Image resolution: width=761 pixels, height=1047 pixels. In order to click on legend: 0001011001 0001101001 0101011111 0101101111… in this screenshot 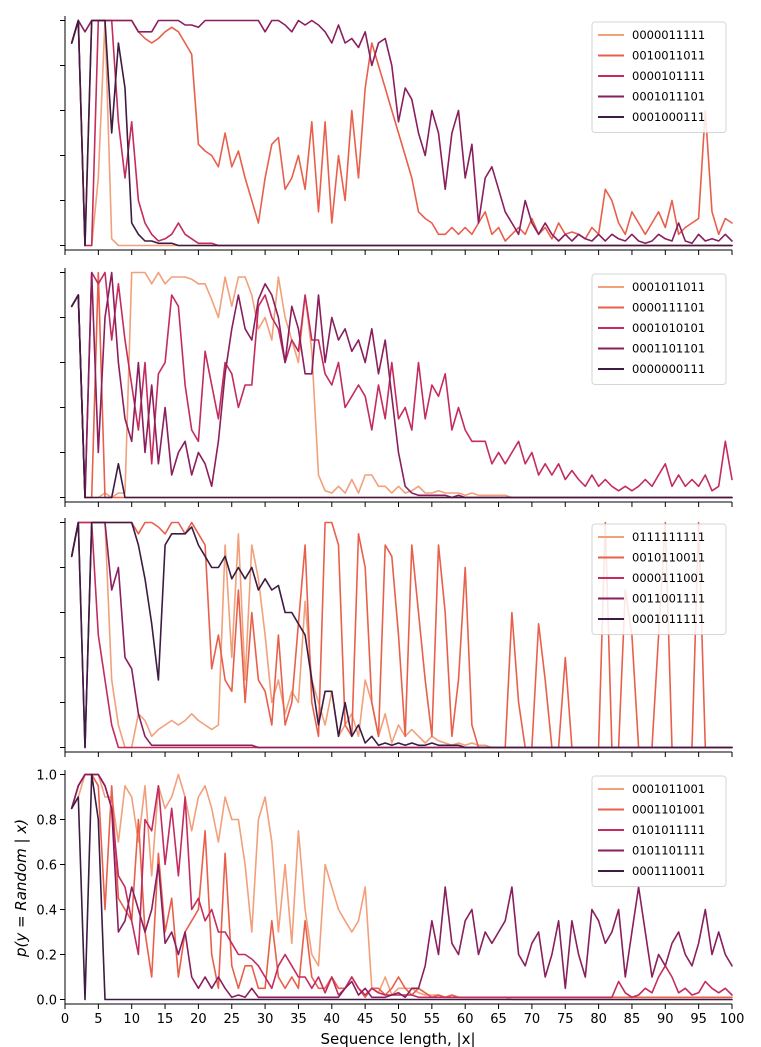, I will do `click(659, 831)`.